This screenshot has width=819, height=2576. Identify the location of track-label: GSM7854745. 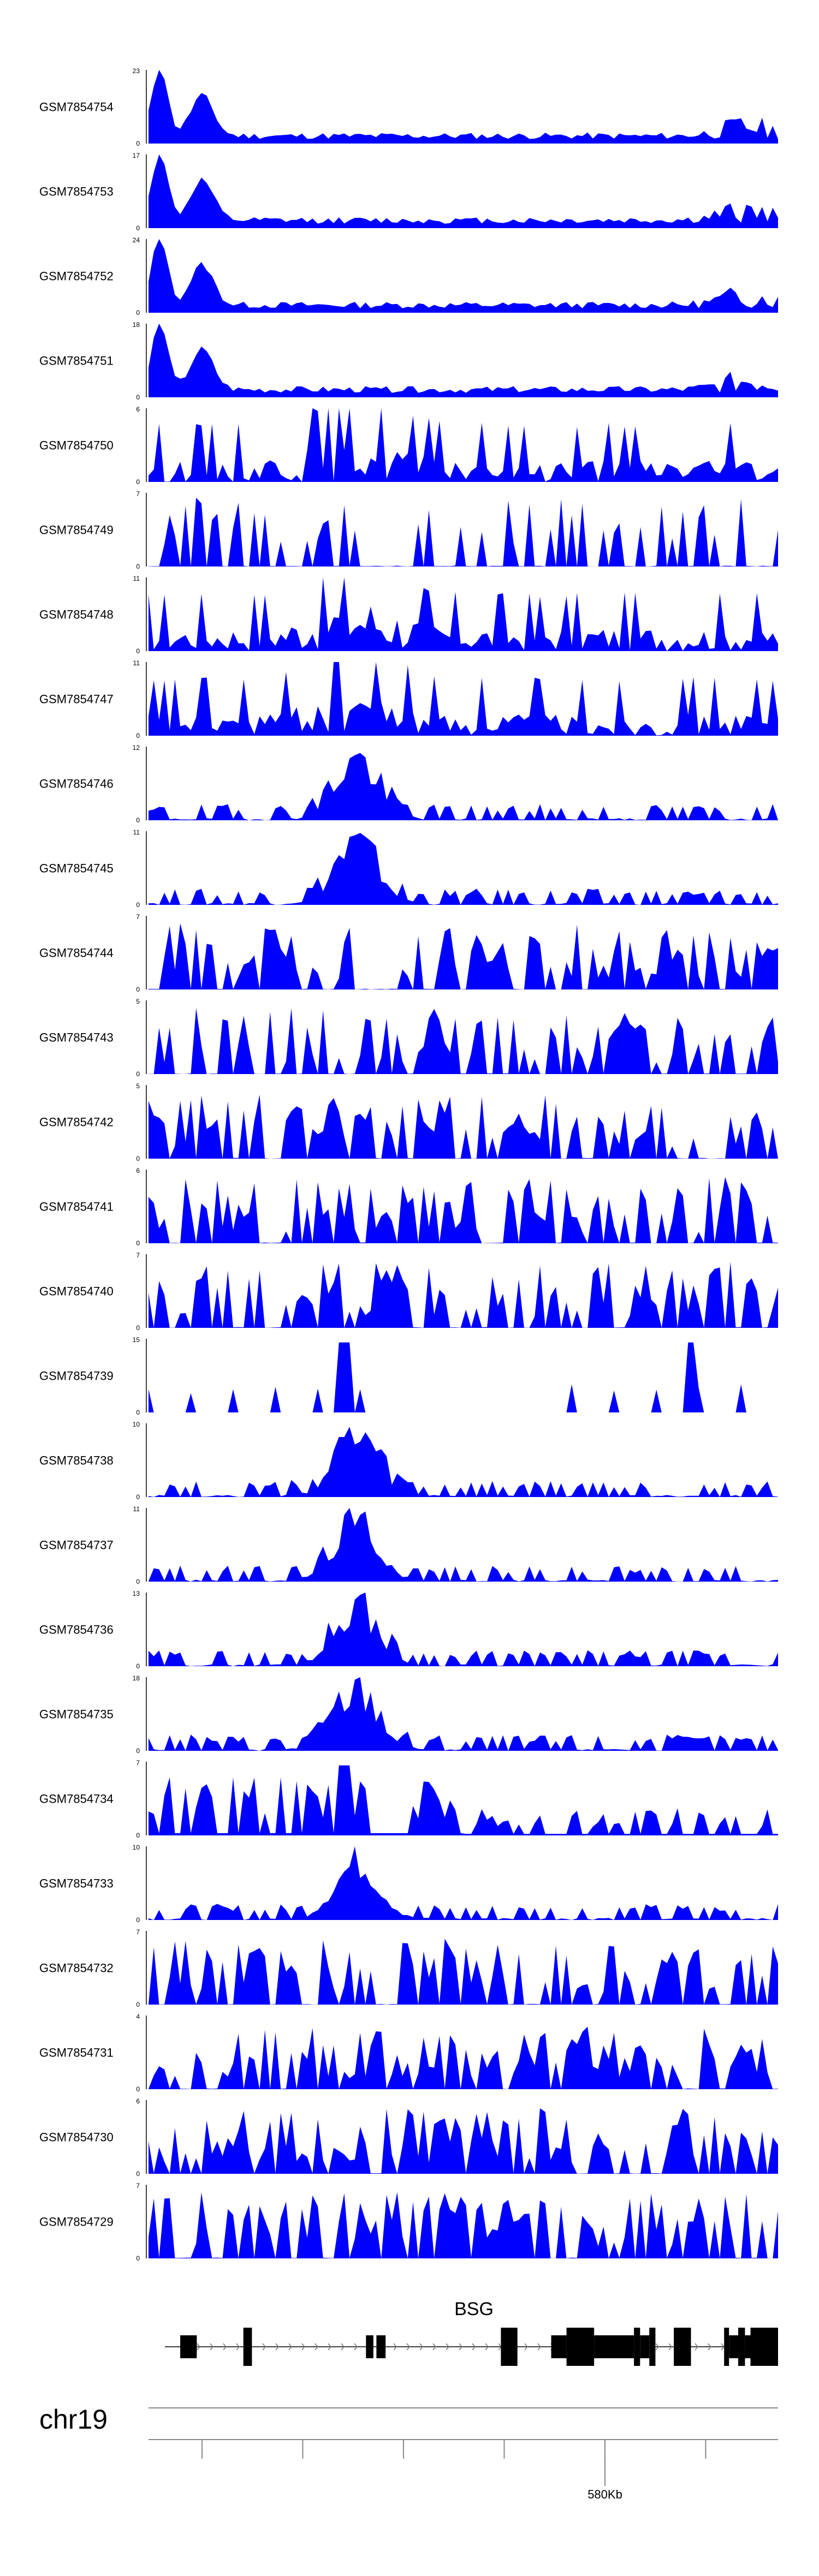
(76, 868).